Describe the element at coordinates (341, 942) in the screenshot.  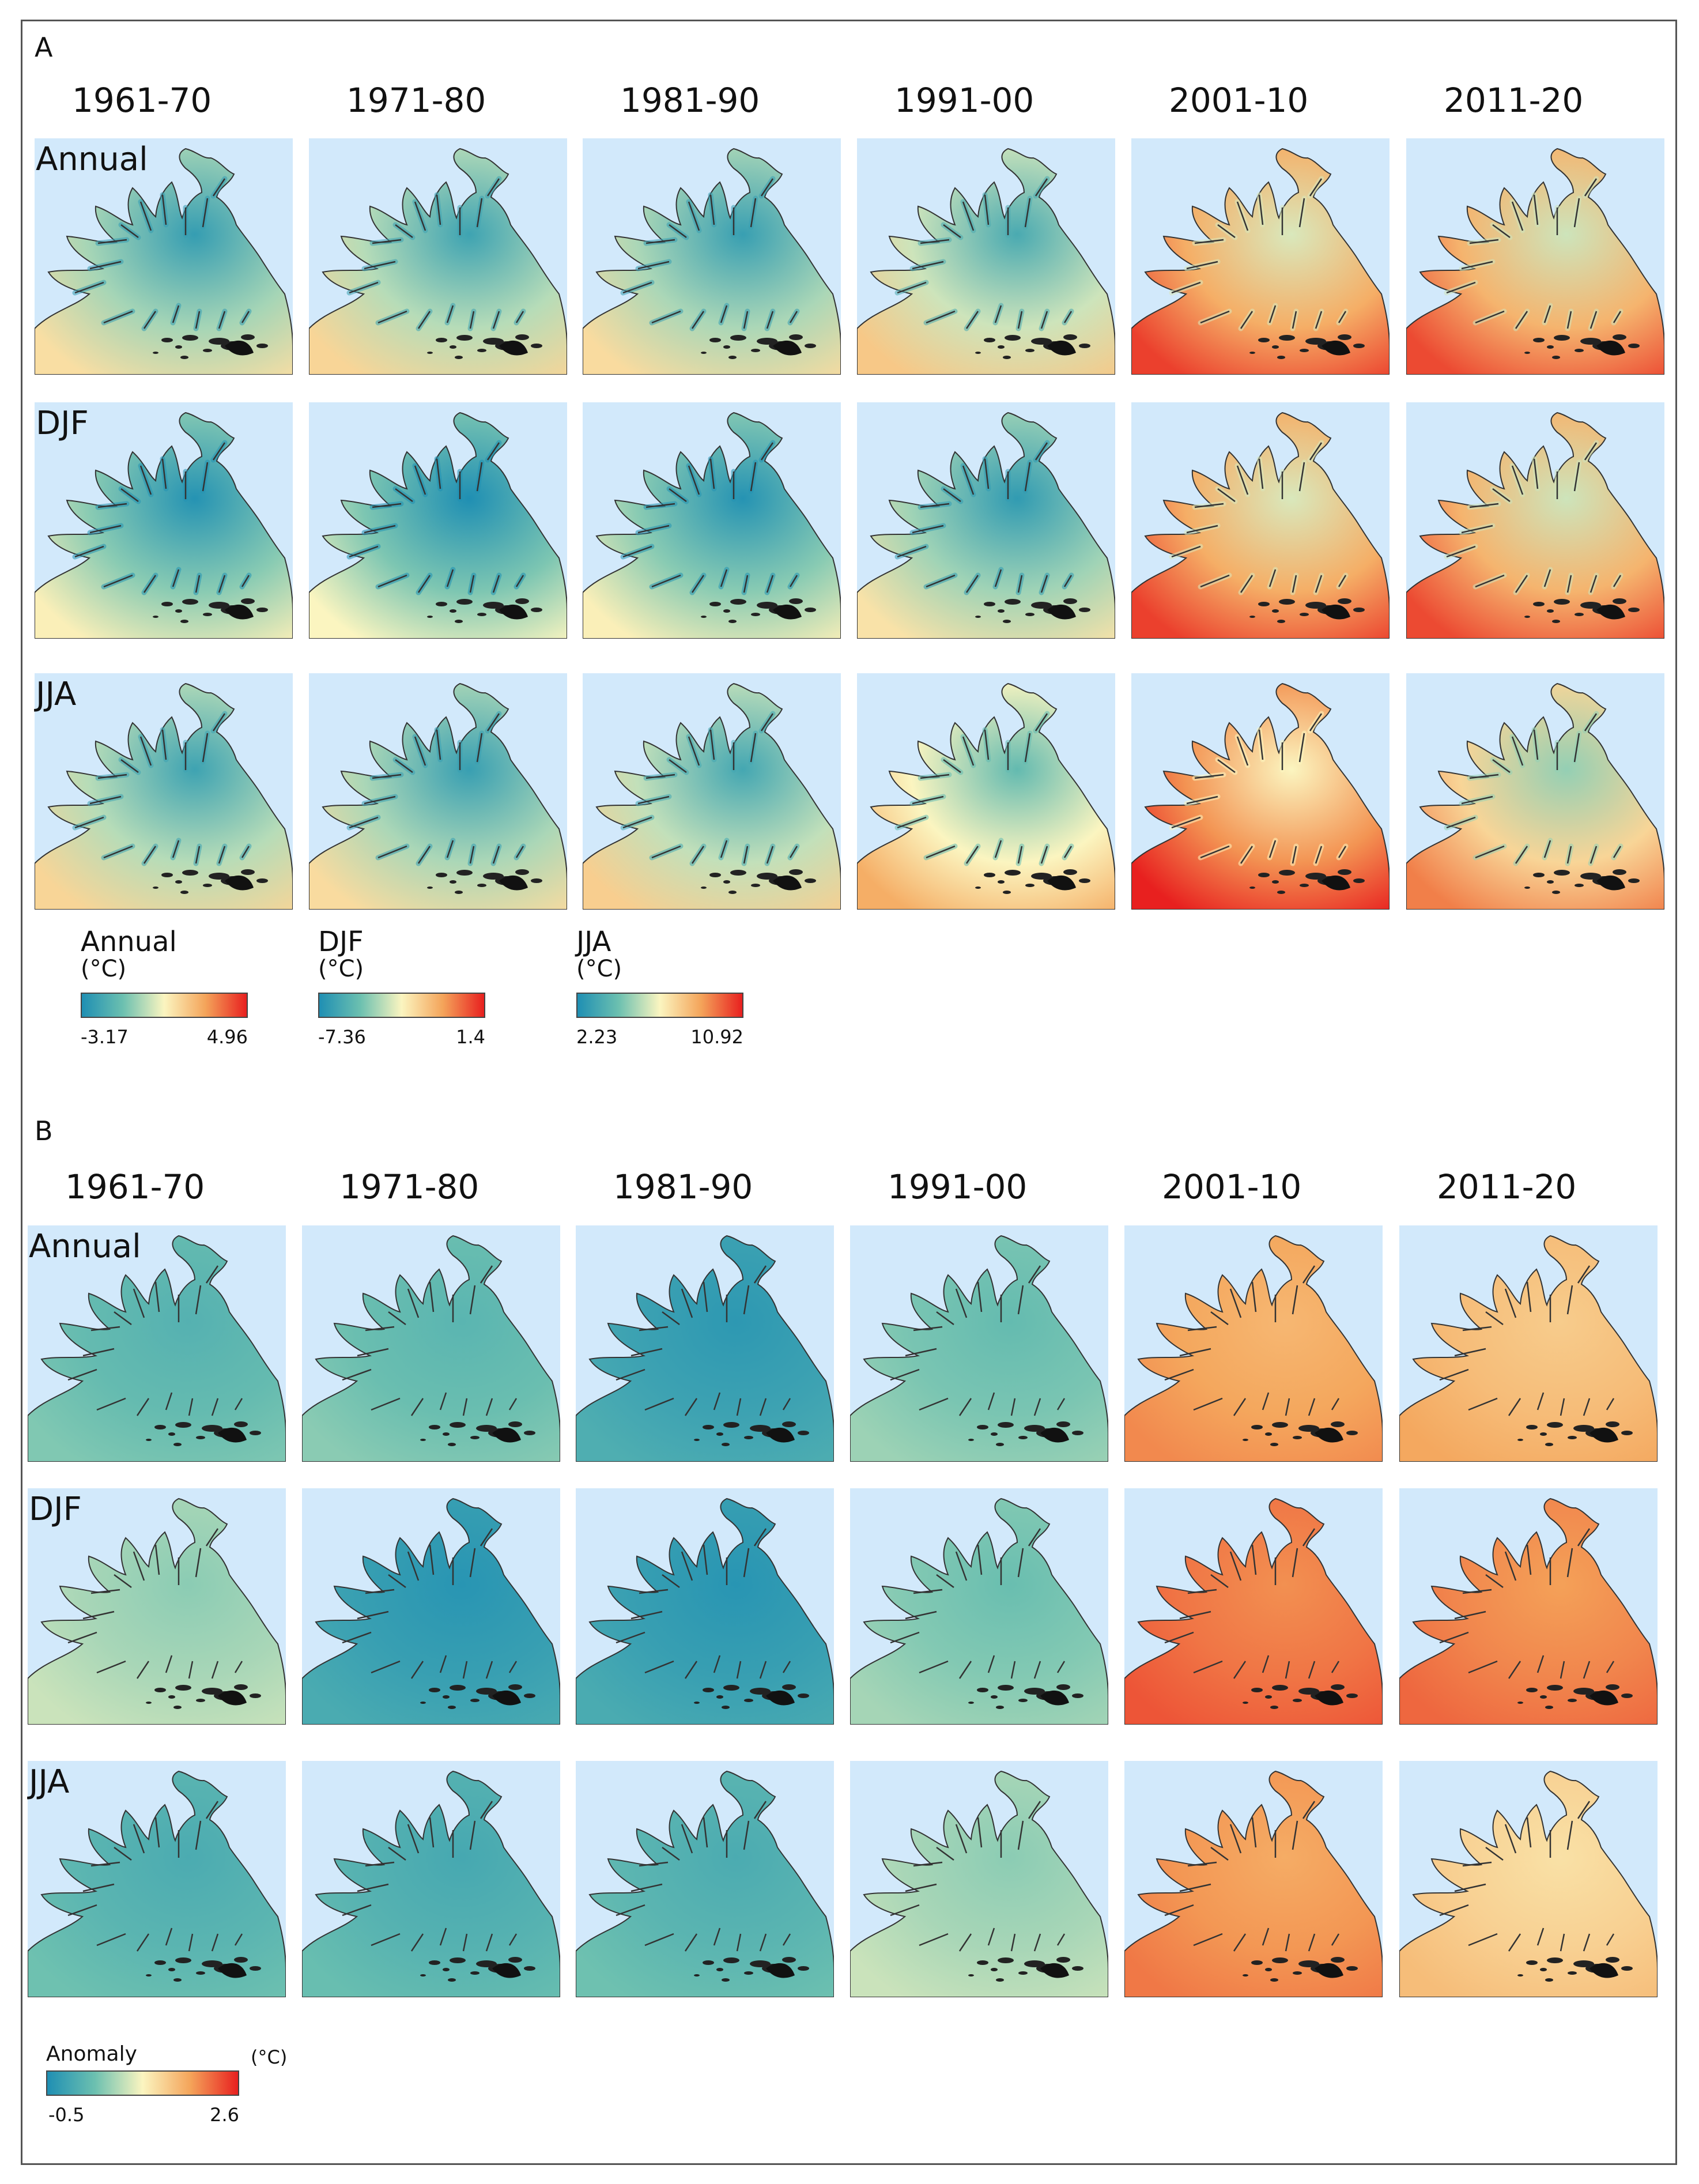
I see `legend-title: DJF` at that location.